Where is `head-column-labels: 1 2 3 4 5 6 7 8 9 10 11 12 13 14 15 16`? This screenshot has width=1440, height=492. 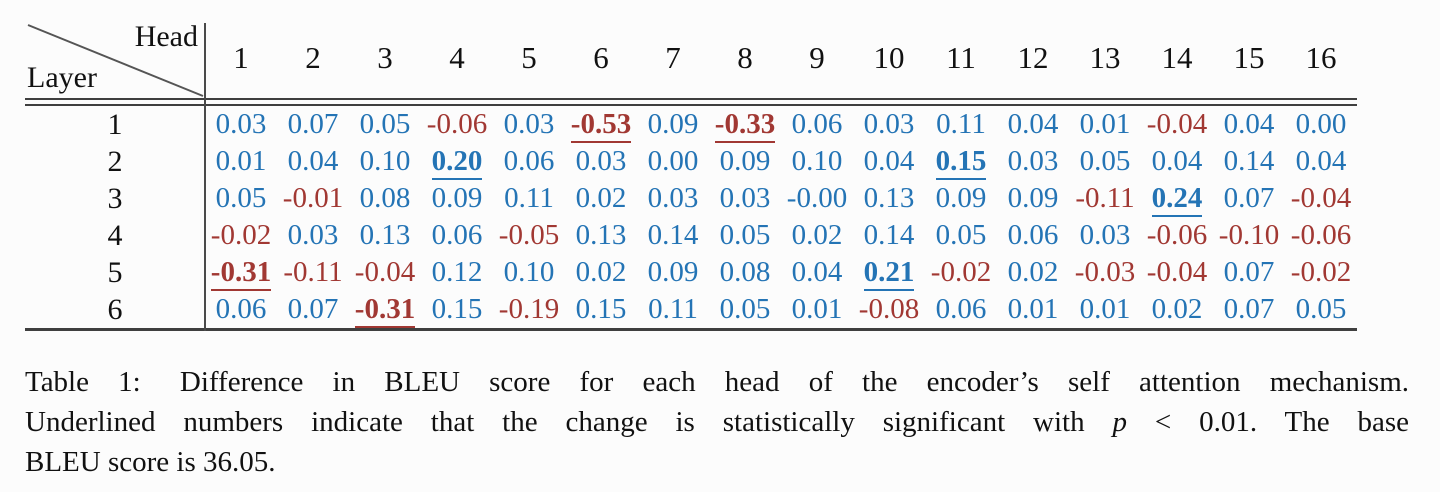
head-column-labels: 1 2 3 4 5 6 7 8 9 10 11 12 13 14 15 16 is located at coordinates (781, 59).